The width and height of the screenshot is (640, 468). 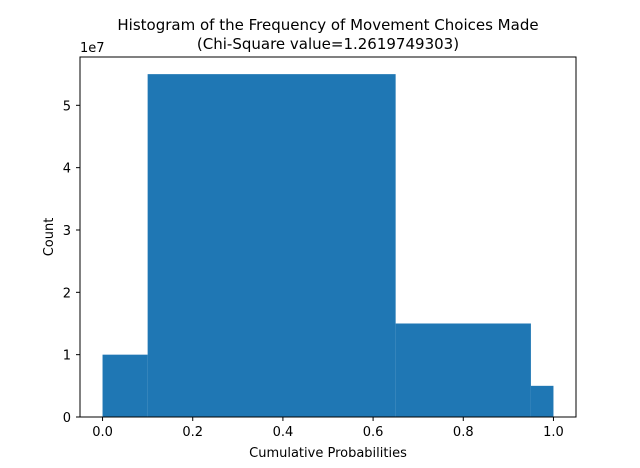 What do you see at coordinates (553, 432) in the screenshot?
I see `x-tick-label: 1.0` at bounding box center [553, 432].